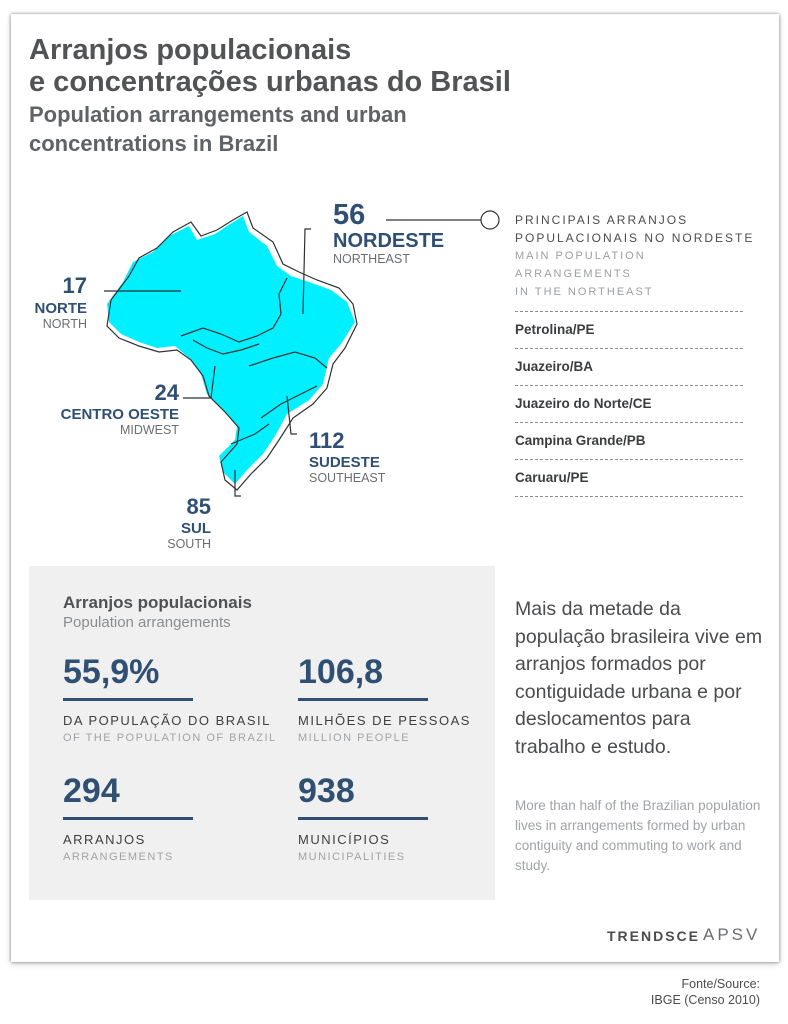 The width and height of the screenshot is (788, 1024). I want to click on stat-label: ARRANJOS, so click(104, 839).